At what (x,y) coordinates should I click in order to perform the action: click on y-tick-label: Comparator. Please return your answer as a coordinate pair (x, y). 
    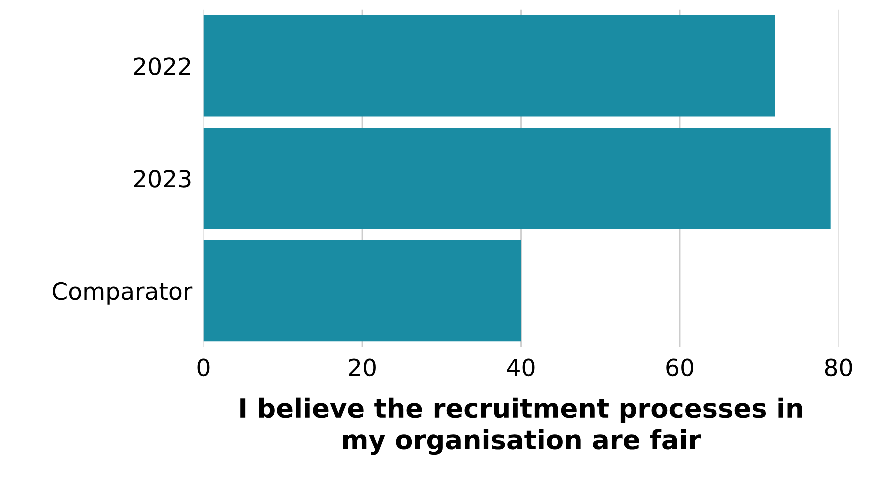
    Looking at the image, I should click on (122, 293).